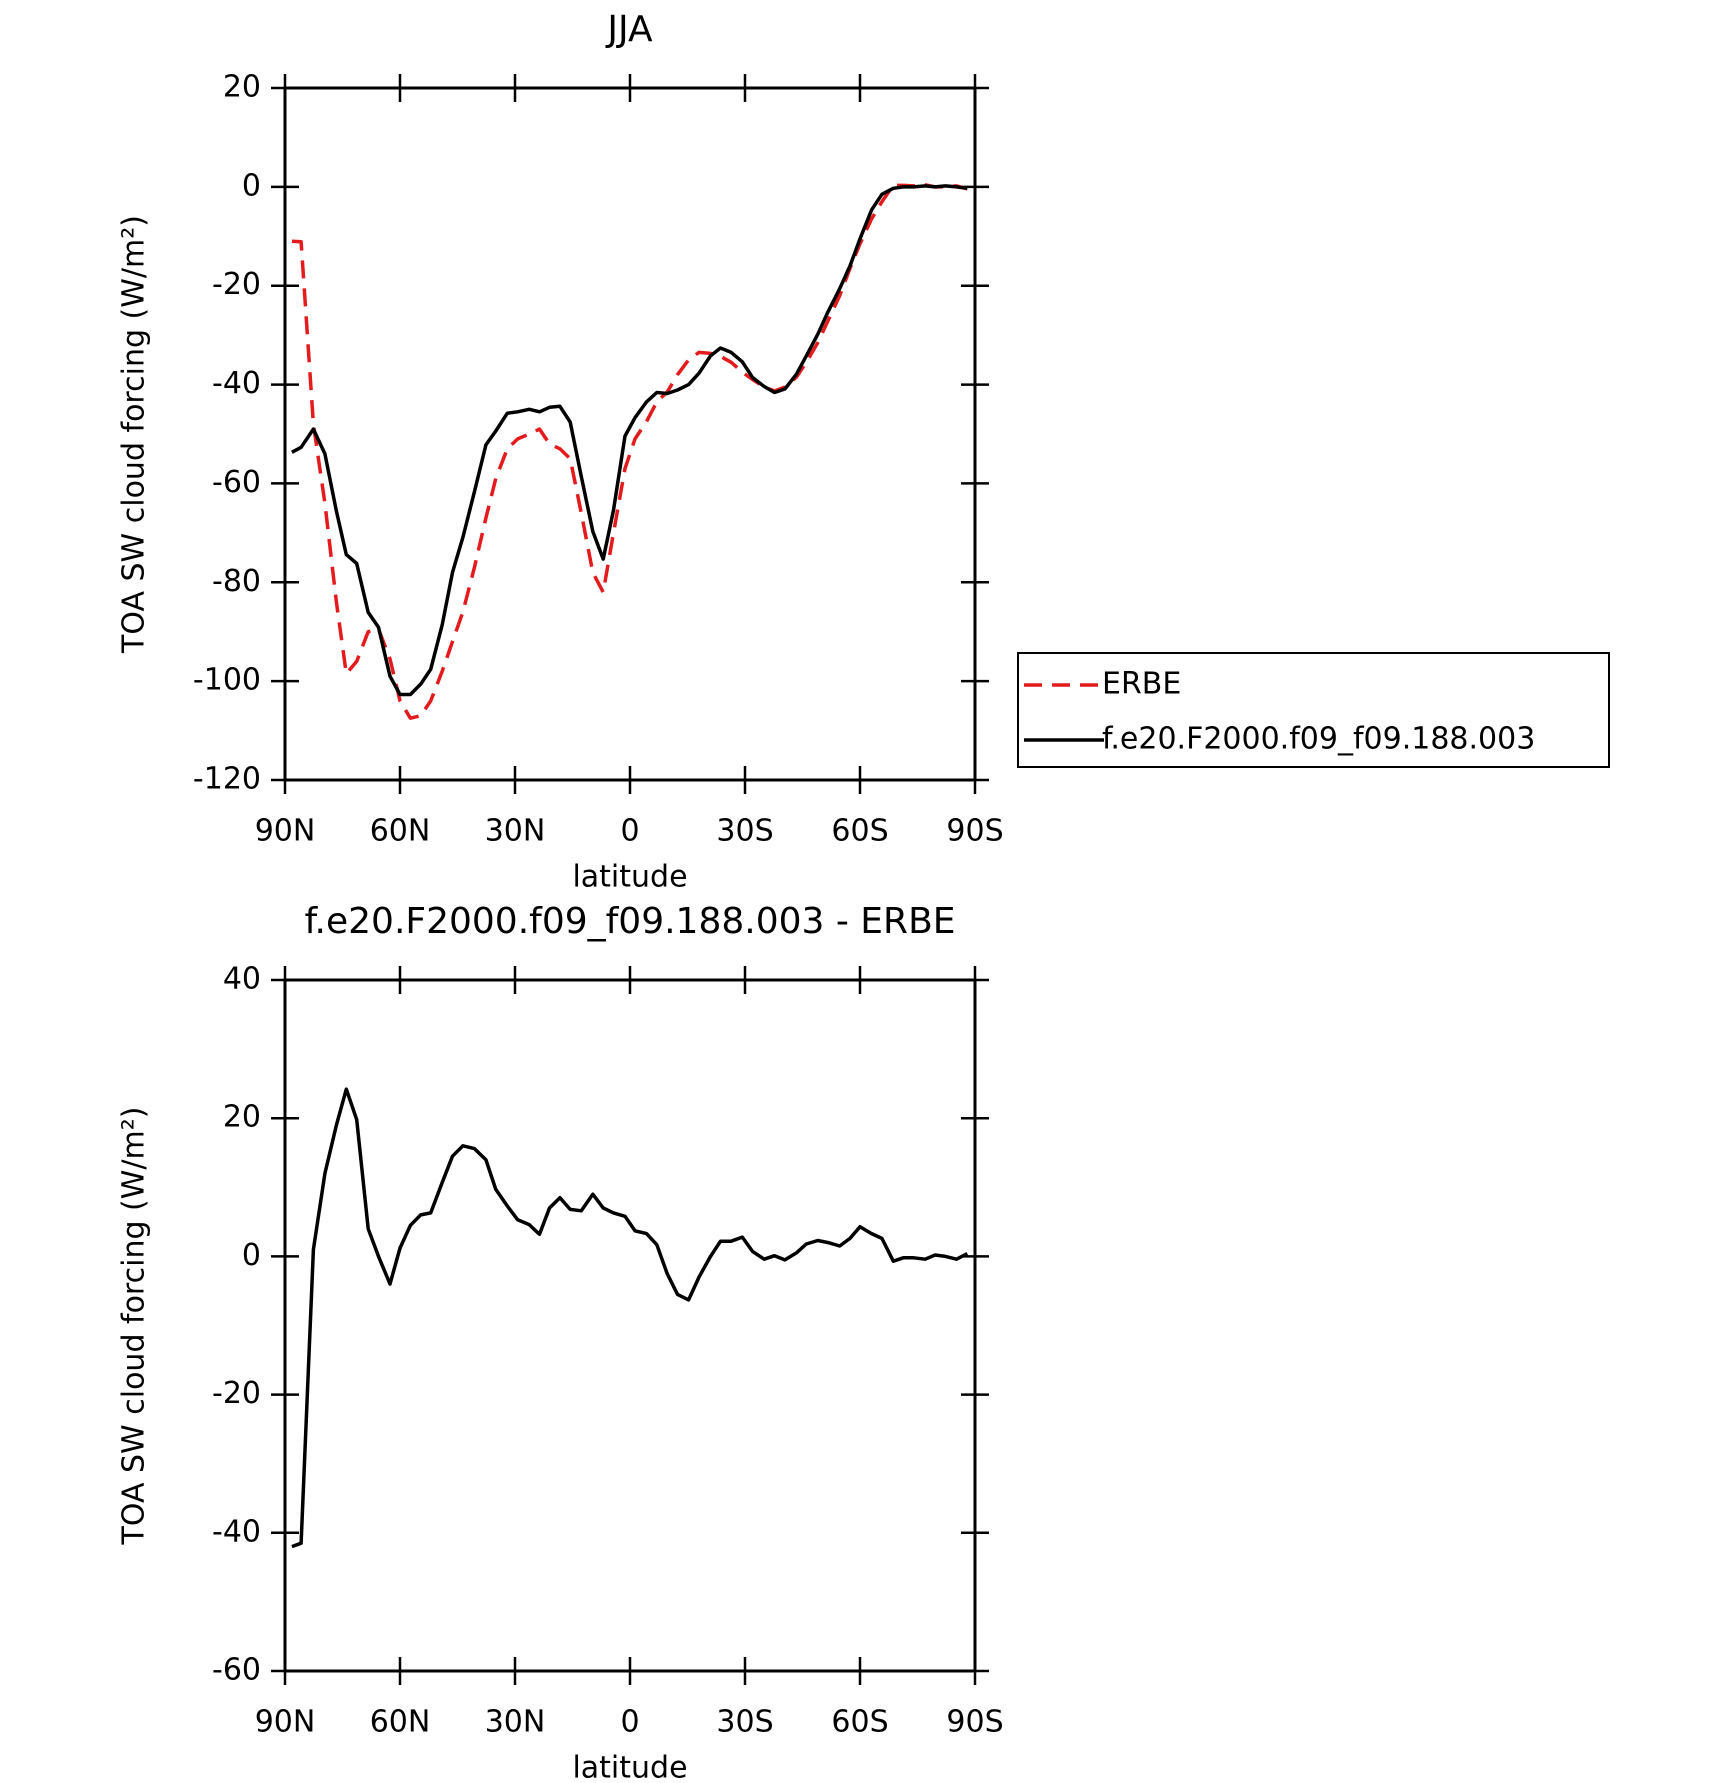  What do you see at coordinates (1141, 684) in the screenshot?
I see `legend-label: ERBE` at bounding box center [1141, 684].